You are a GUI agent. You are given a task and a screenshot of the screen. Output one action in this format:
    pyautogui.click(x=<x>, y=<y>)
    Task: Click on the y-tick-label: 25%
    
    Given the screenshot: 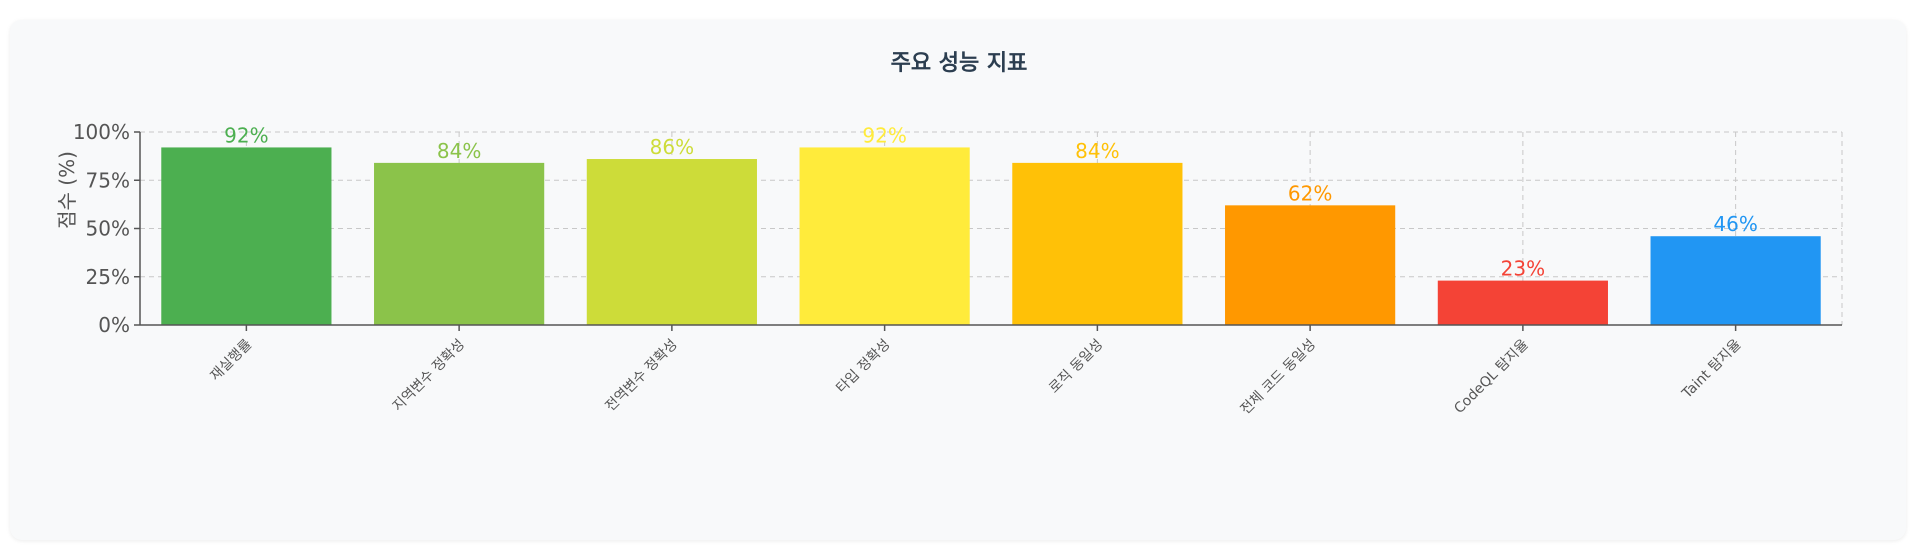 What is the action you would take?
    pyautogui.click(x=108, y=277)
    